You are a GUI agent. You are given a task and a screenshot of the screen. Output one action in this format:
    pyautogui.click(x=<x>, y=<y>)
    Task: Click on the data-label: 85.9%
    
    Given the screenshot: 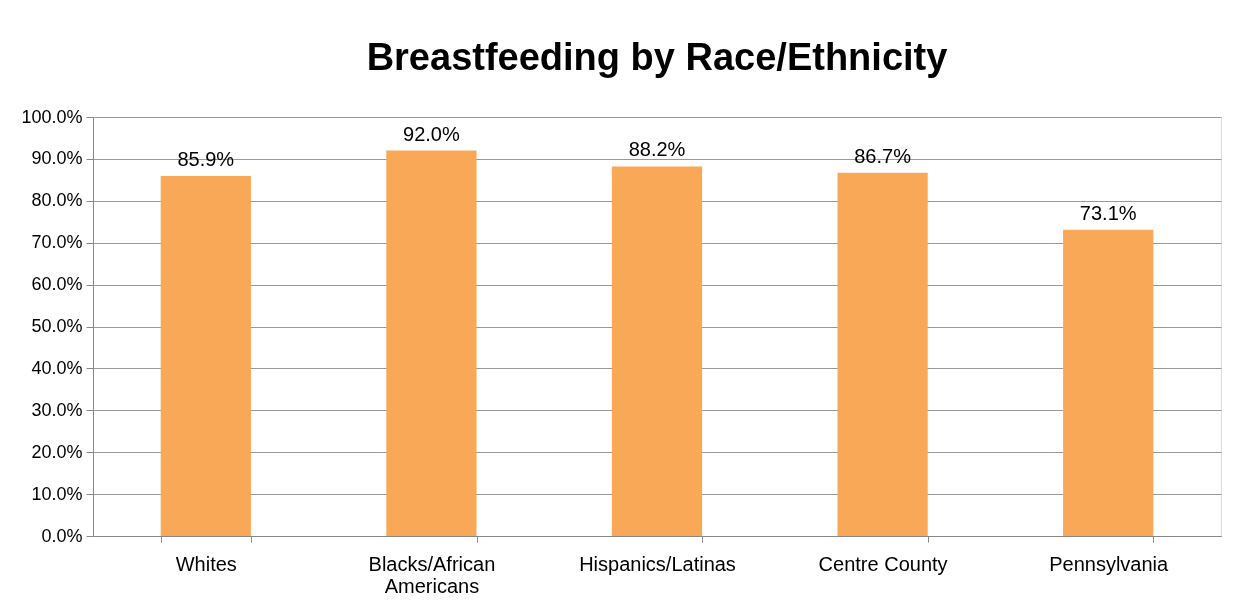 What is the action you would take?
    pyautogui.click(x=206, y=159)
    